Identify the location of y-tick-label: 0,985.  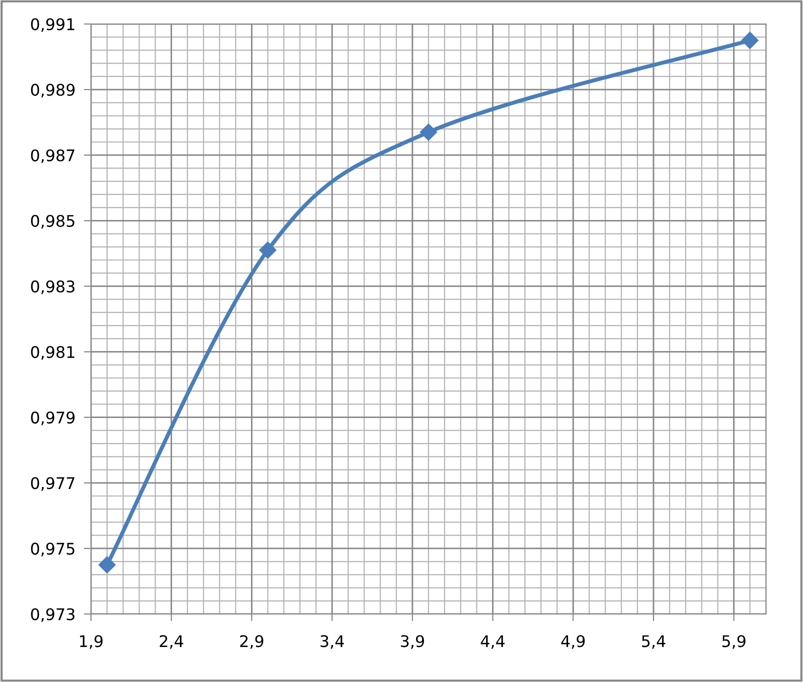
(52, 221).